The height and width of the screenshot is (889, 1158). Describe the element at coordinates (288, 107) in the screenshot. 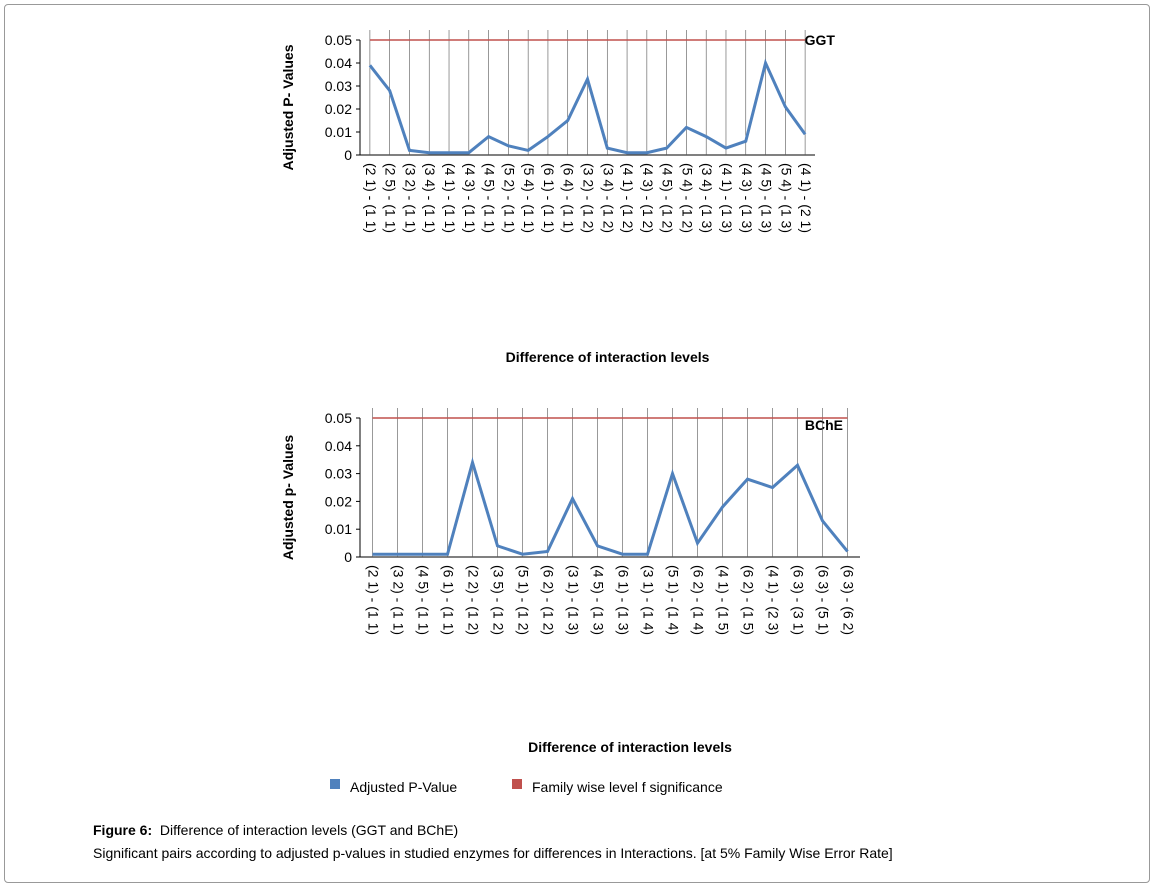

I see `y-axis-title: Adjusted P- Values` at that location.